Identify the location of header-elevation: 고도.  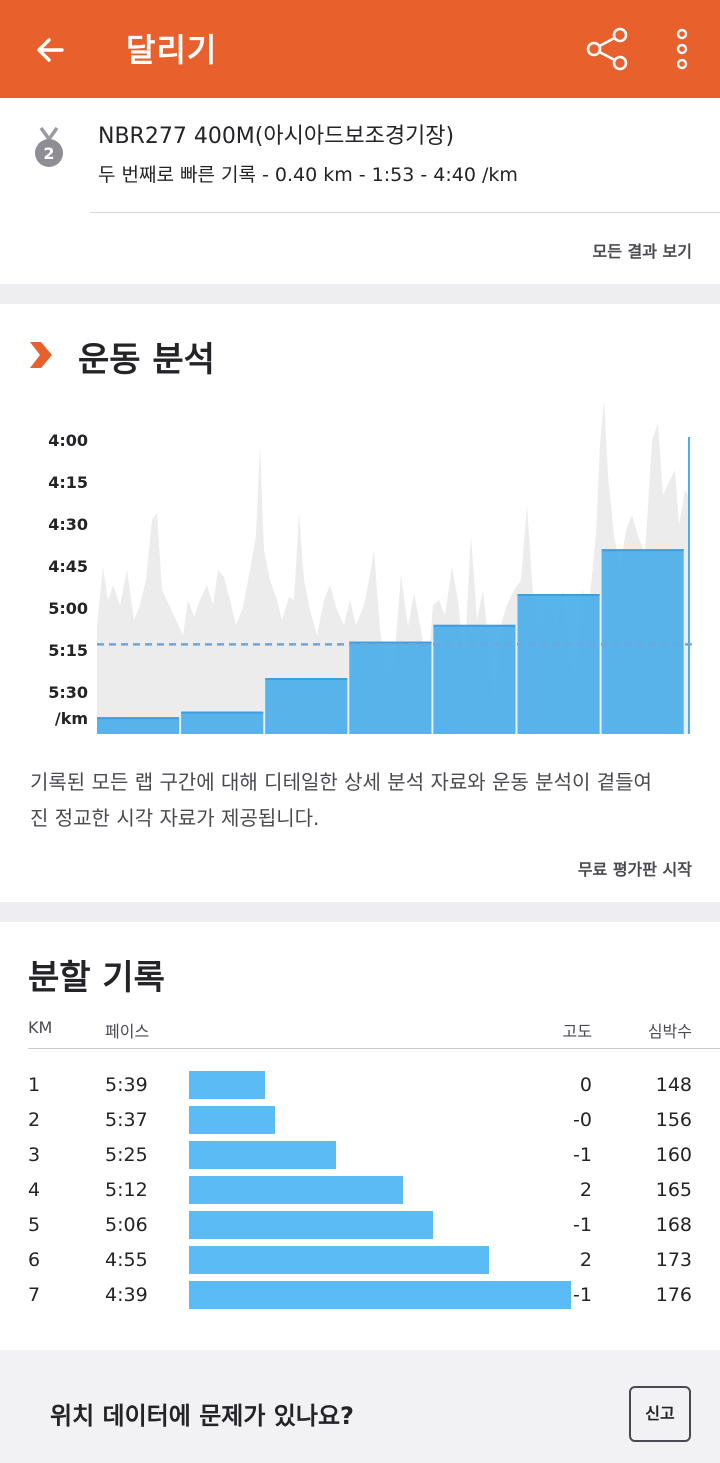
(577, 1031).